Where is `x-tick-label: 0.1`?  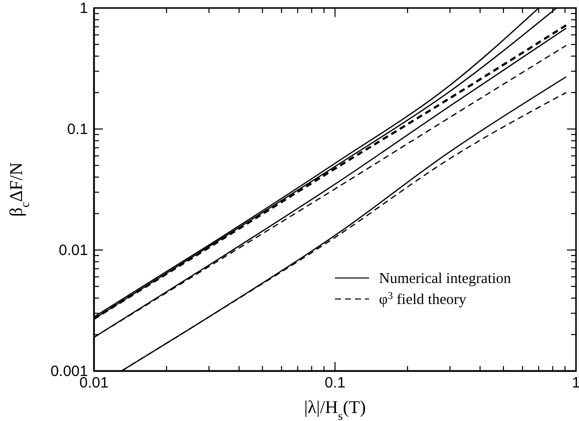
x-tick-label: 0.1 is located at coordinates (335, 383).